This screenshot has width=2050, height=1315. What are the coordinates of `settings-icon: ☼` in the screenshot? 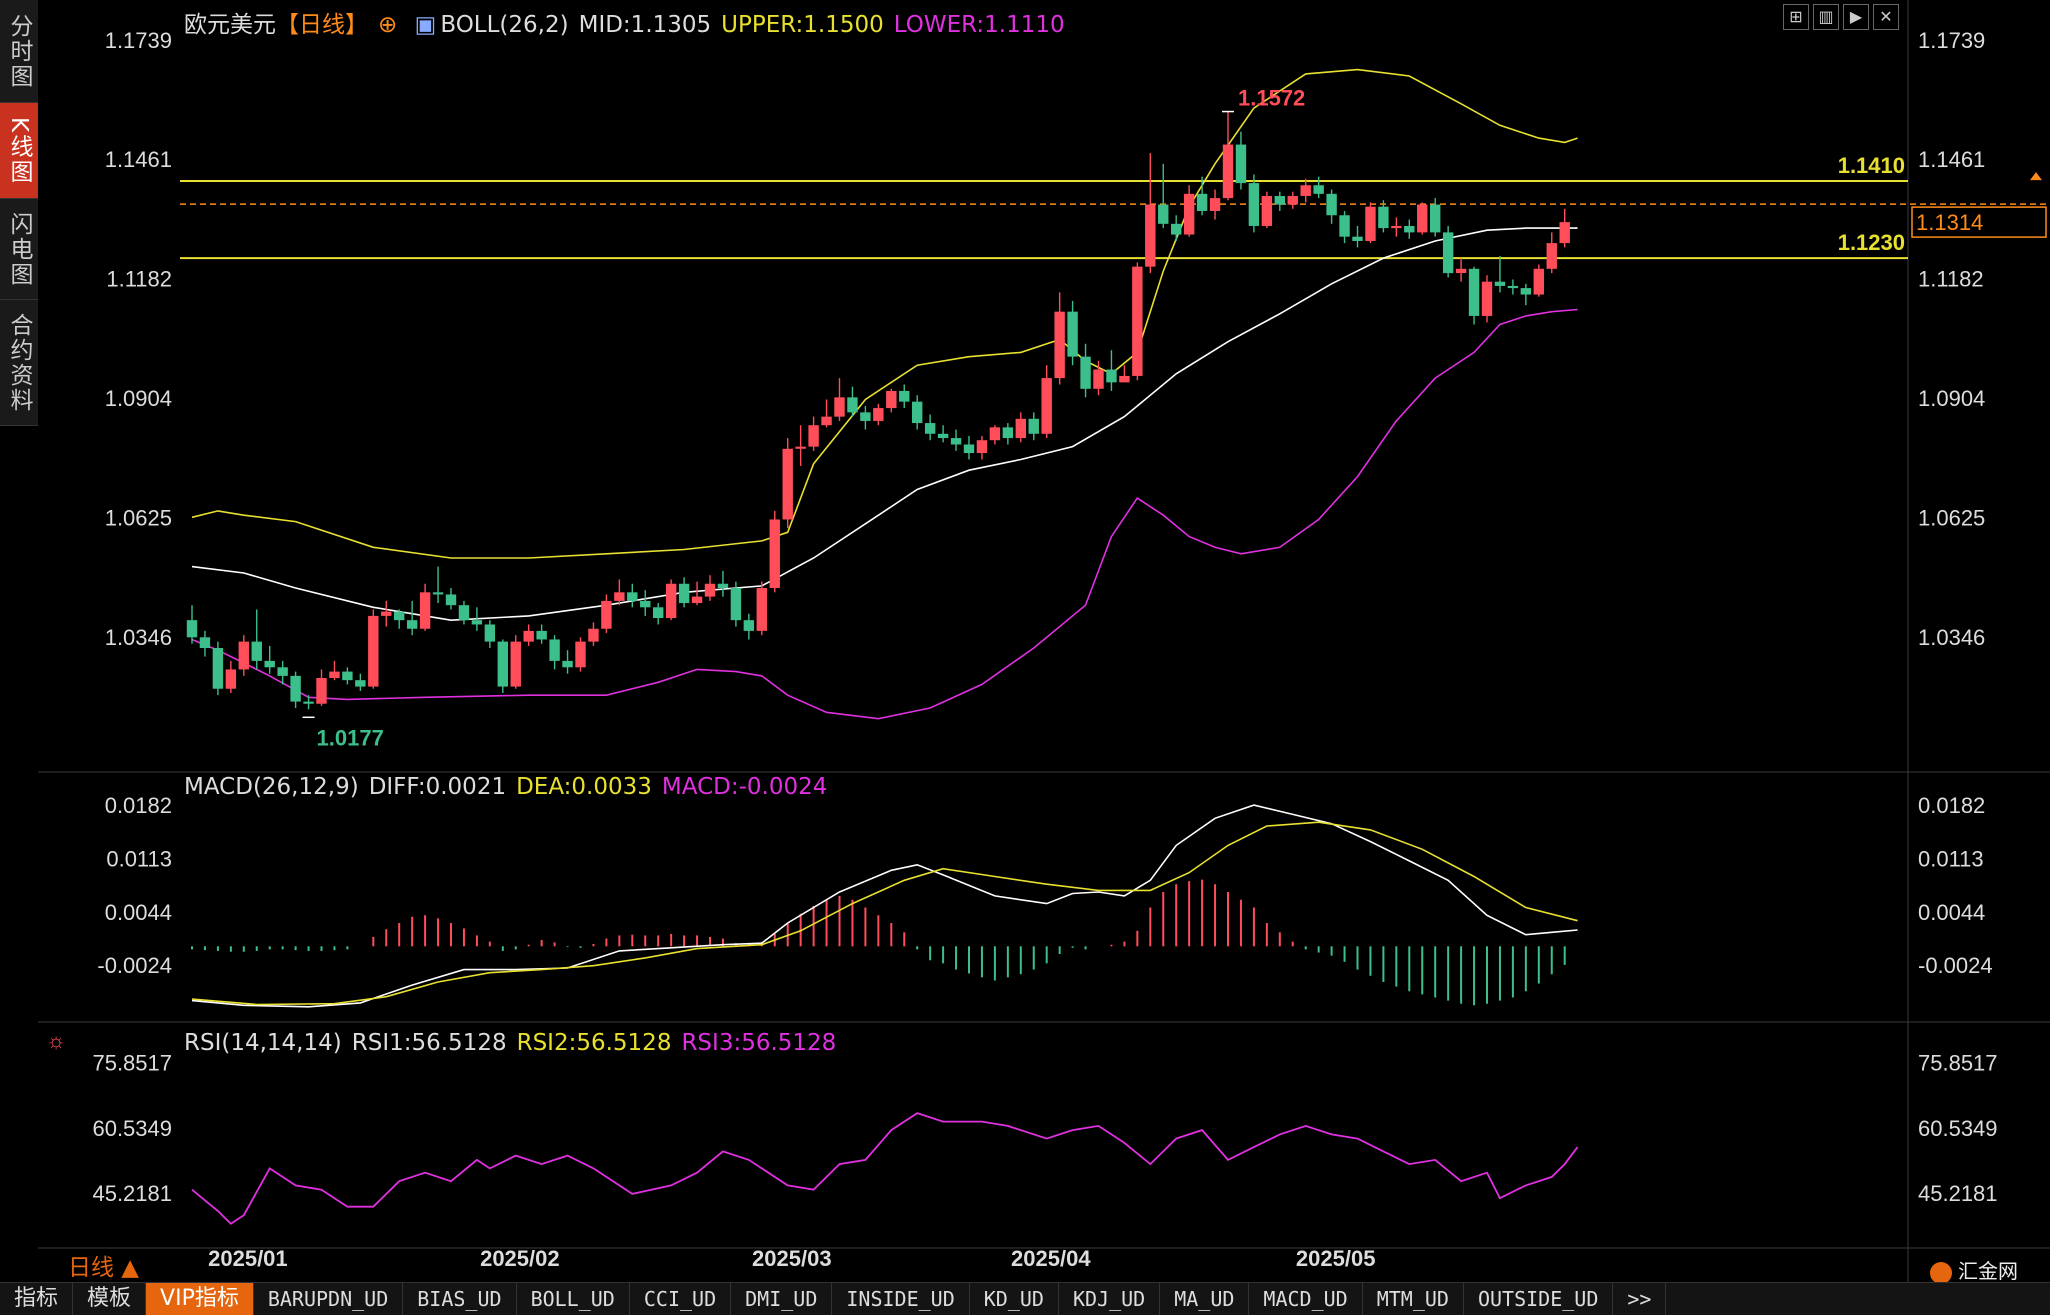 It's located at (56, 1040).